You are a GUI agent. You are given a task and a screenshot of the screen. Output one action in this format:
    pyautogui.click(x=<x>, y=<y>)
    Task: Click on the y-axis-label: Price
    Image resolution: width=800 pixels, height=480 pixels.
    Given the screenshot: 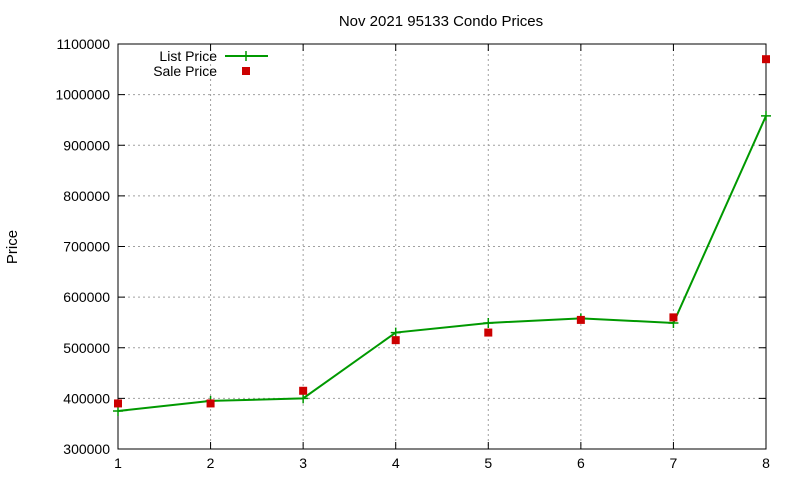 What is the action you would take?
    pyautogui.click(x=12, y=247)
    